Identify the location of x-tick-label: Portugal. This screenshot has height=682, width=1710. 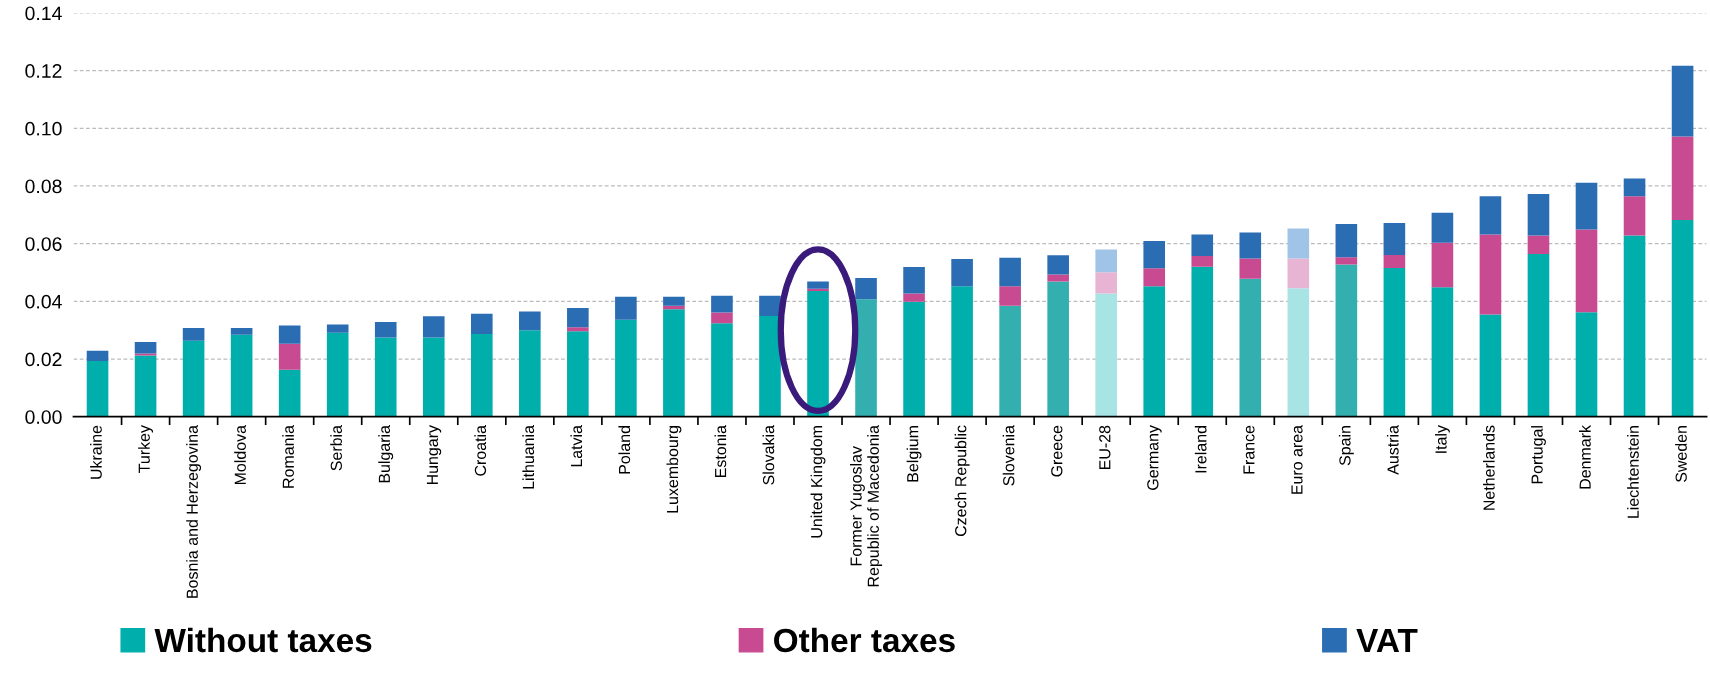
(1538, 455).